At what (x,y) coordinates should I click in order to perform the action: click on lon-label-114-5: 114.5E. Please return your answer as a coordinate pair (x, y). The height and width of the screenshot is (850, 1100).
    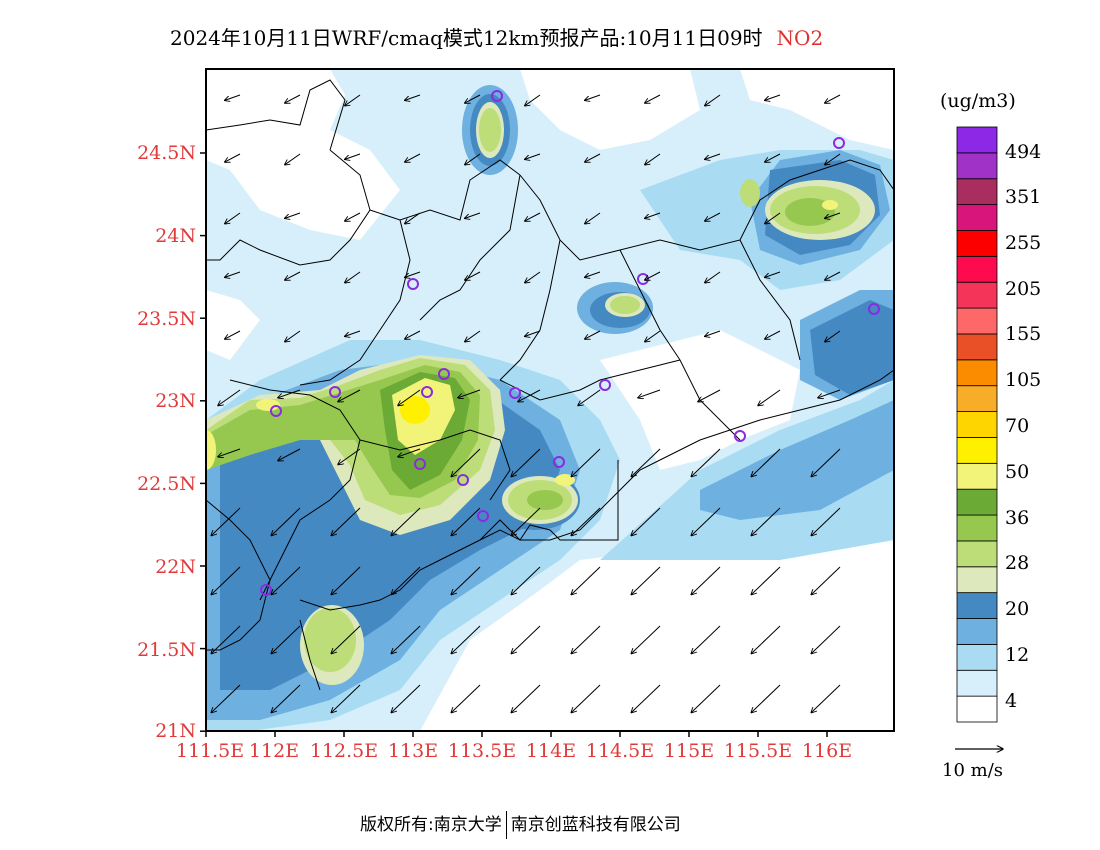
    Looking at the image, I should click on (620, 751).